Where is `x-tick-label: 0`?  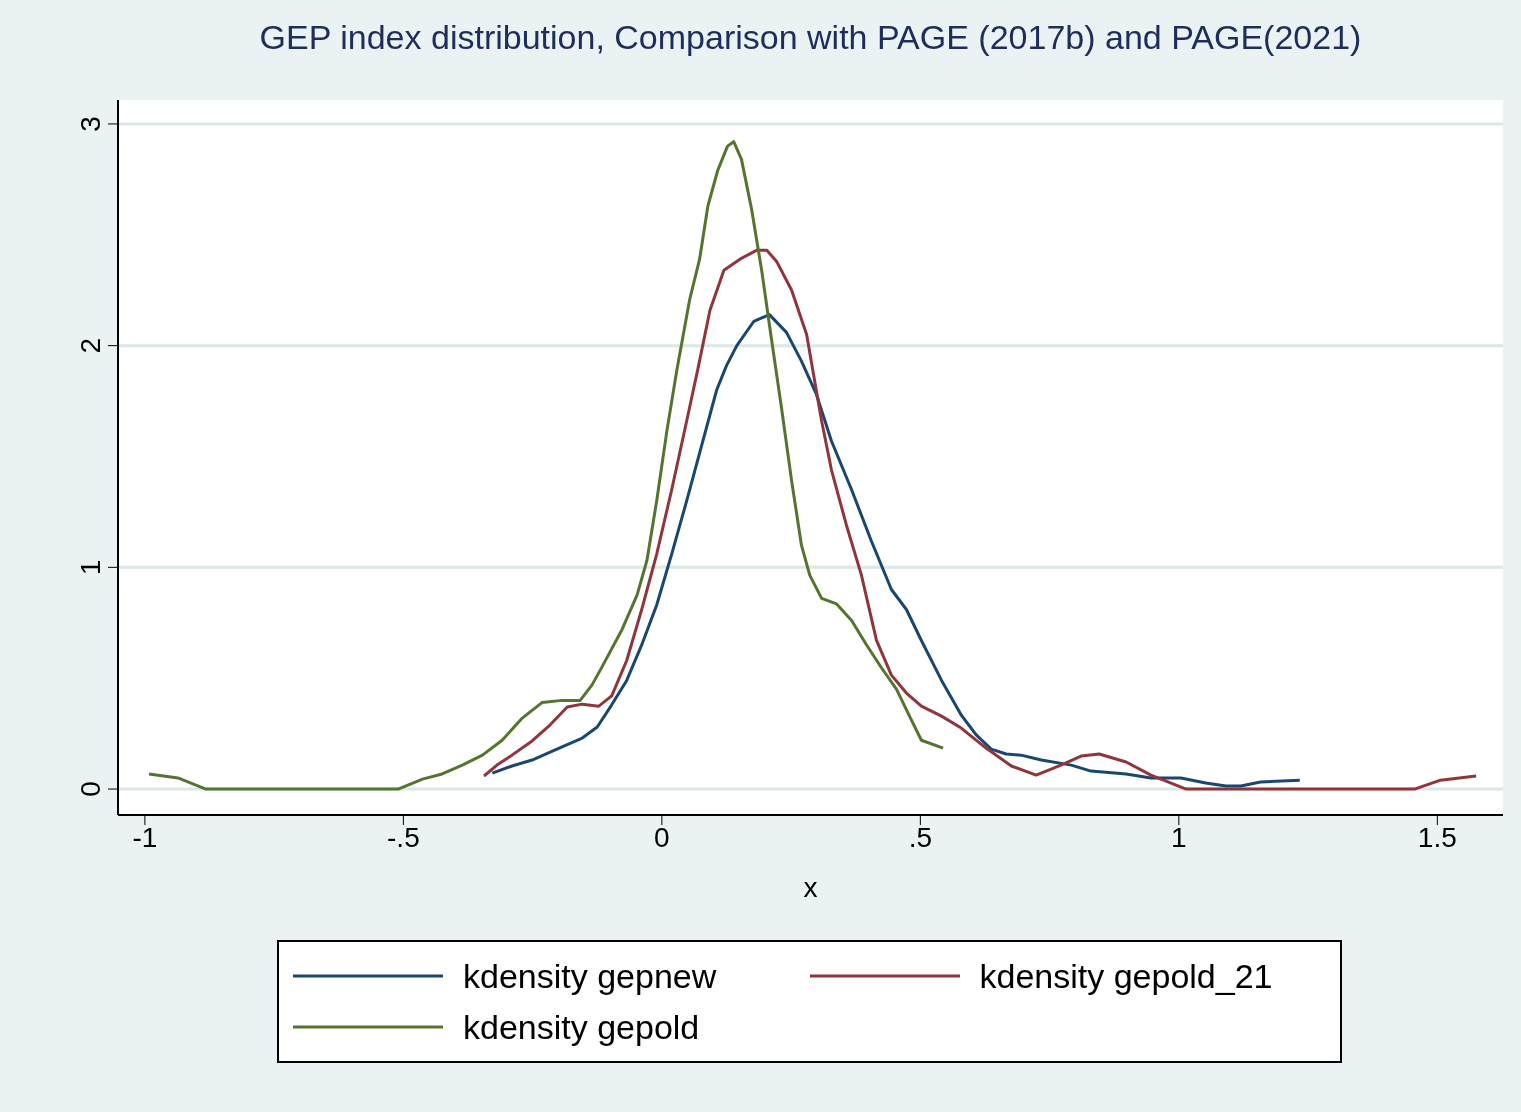
x-tick-label: 0 is located at coordinates (662, 837).